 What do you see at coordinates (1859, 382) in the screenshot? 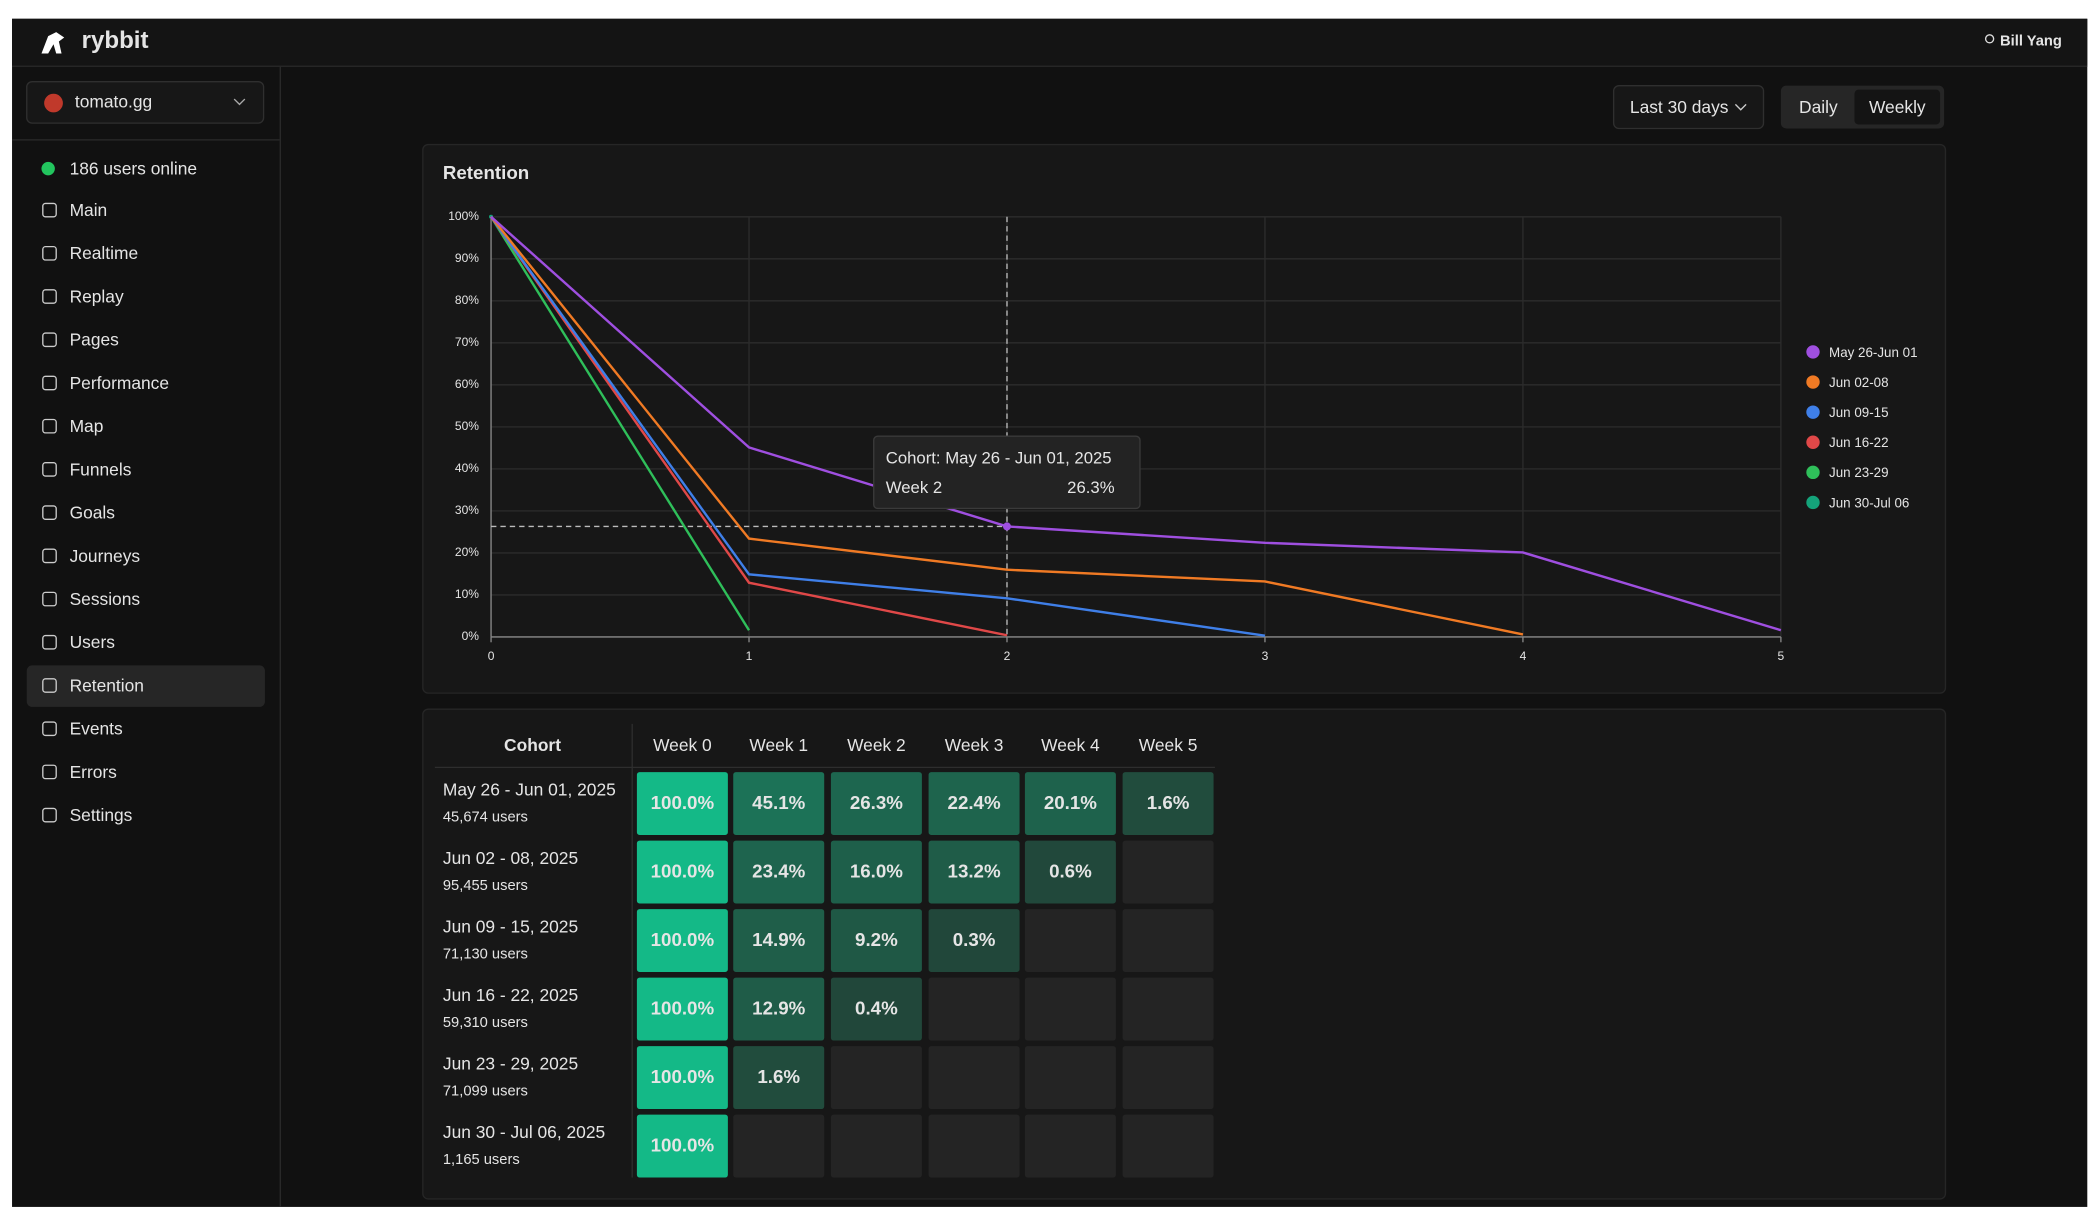
I see `legend-label: Jun 02-08` at bounding box center [1859, 382].